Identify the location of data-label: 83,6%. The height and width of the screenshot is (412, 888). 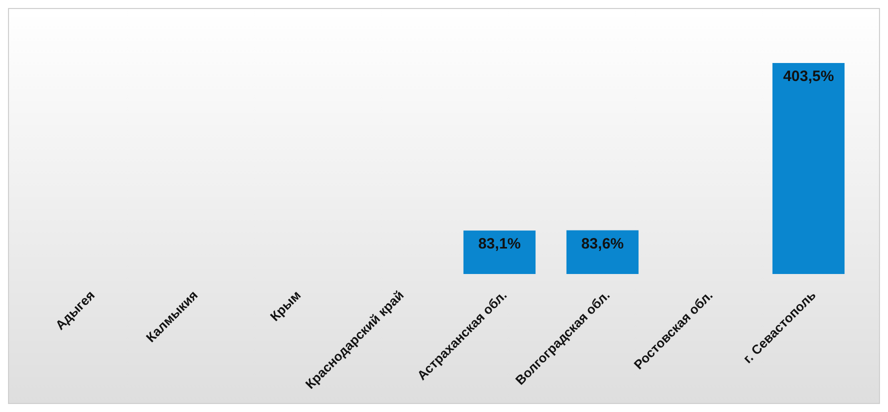
(602, 243).